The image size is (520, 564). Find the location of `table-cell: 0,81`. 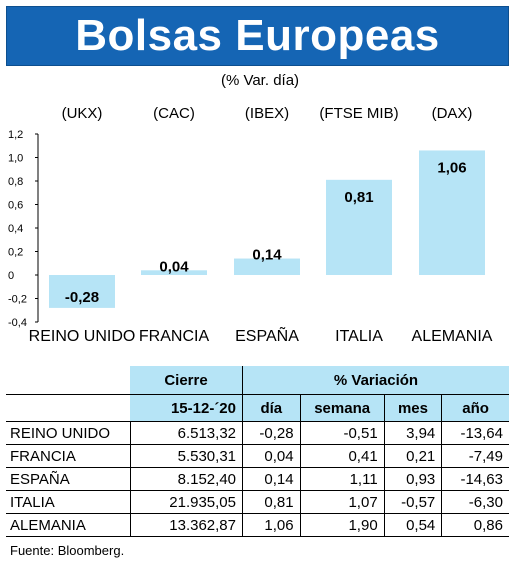

table-cell: 0,81 is located at coordinates (271, 502).